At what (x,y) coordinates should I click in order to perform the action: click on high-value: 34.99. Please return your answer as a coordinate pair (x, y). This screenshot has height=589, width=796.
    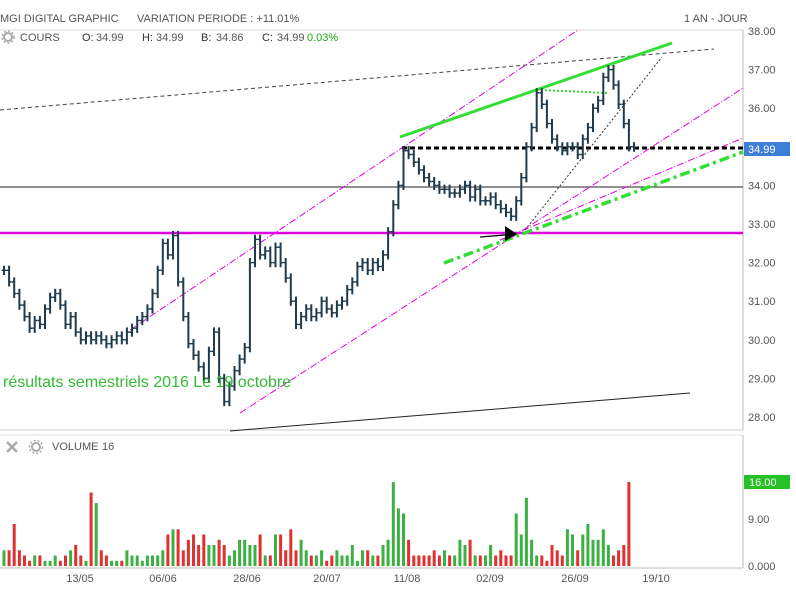
    Looking at the image, I should click on (170, 38).